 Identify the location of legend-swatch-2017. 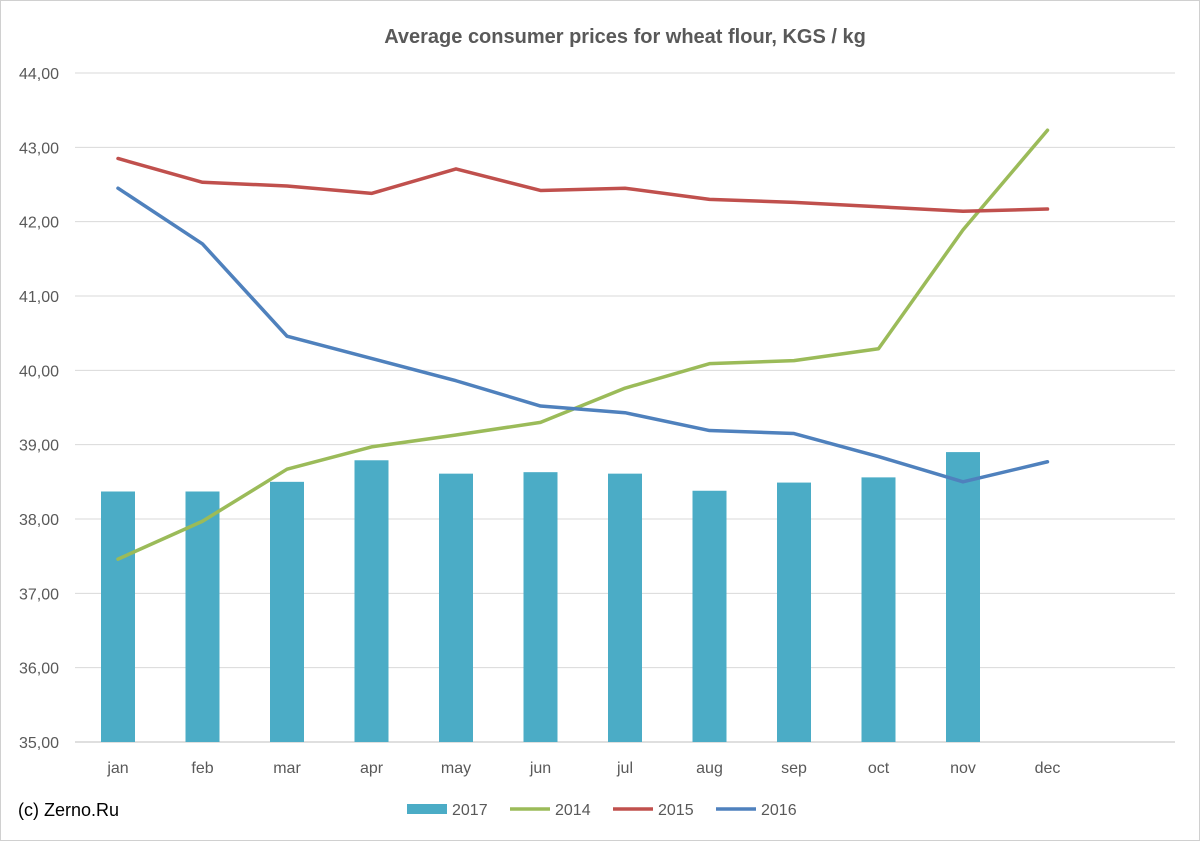
(427, 809).